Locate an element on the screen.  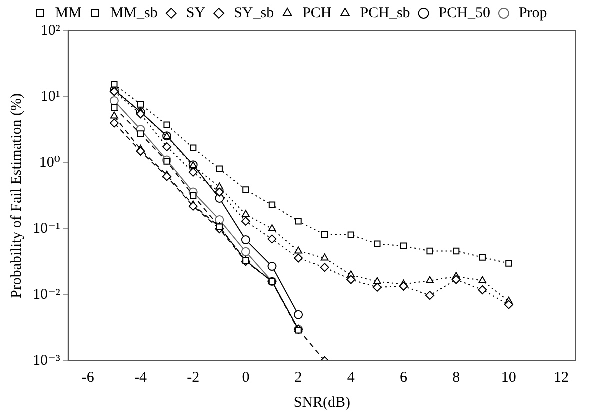
x-tick-label: -6 is located at coordinates (88, 378).